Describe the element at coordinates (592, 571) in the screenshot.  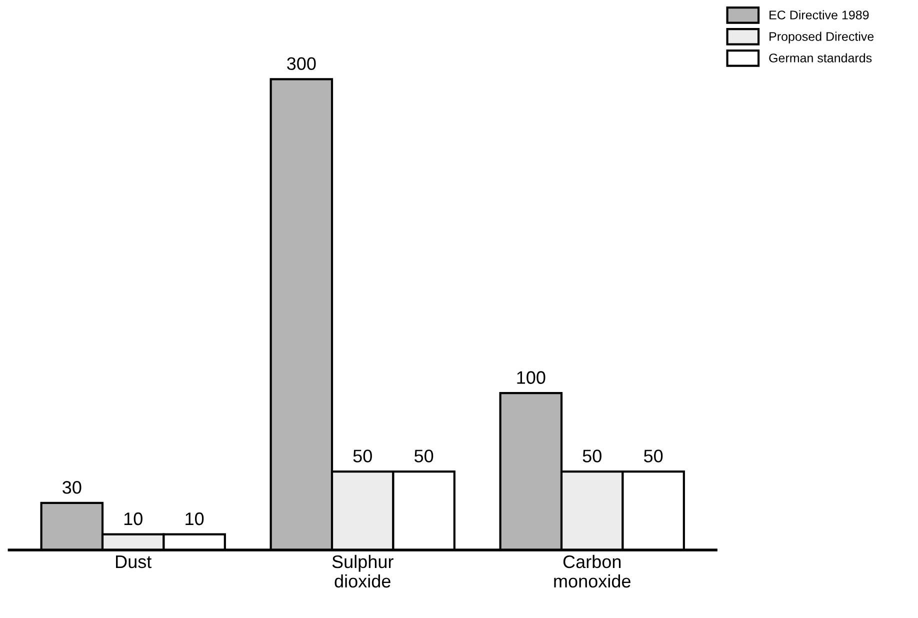
I see `x-tick-label: Carbon monoxide` at that location.